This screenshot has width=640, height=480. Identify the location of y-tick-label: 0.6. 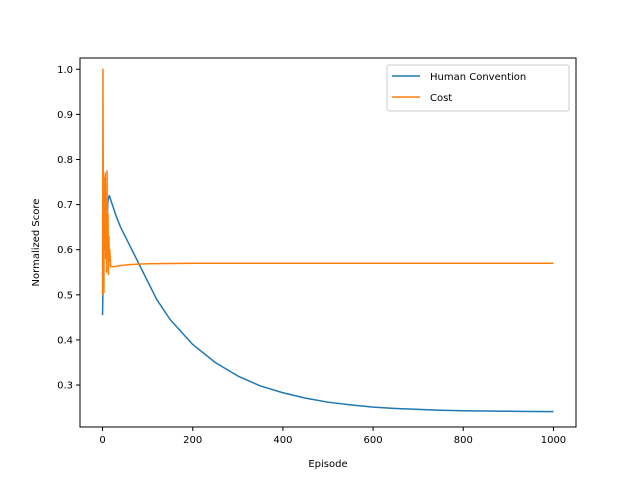
(65, 250).